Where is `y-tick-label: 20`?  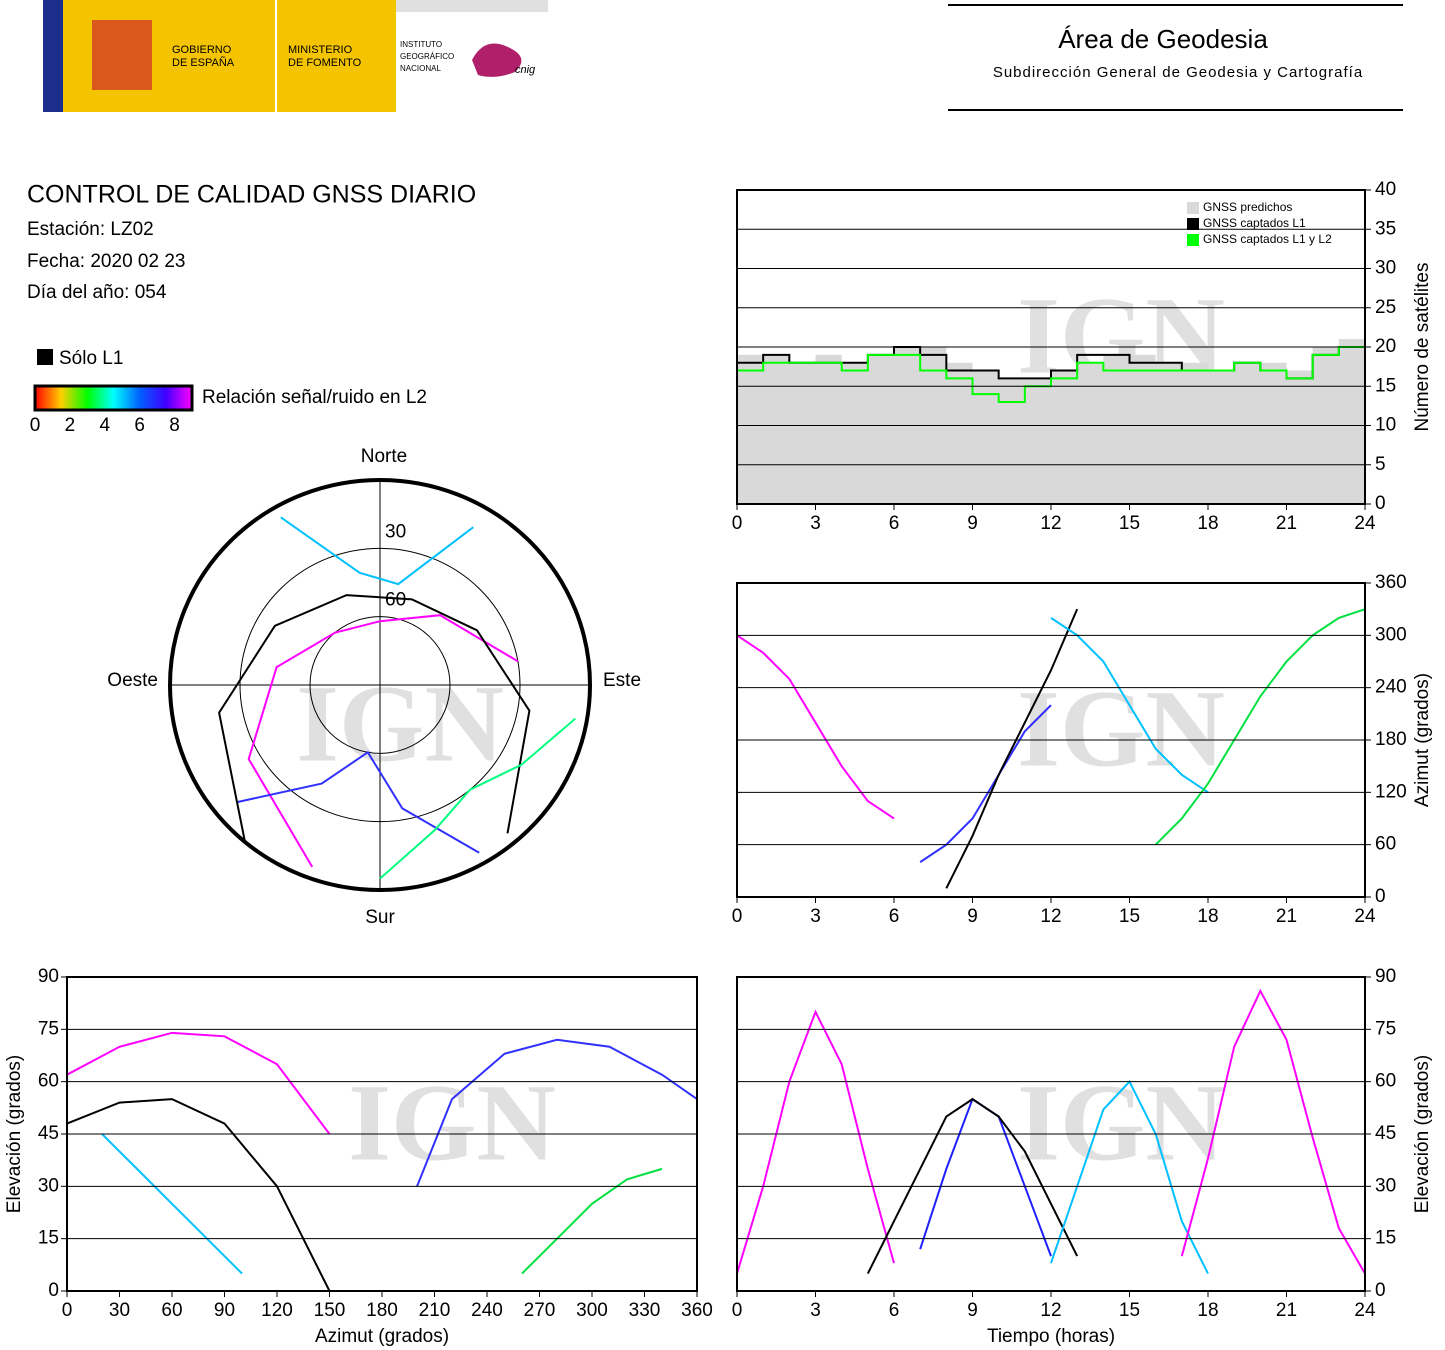
y-tick-label: 20 is located at coordinates (1385, 346).